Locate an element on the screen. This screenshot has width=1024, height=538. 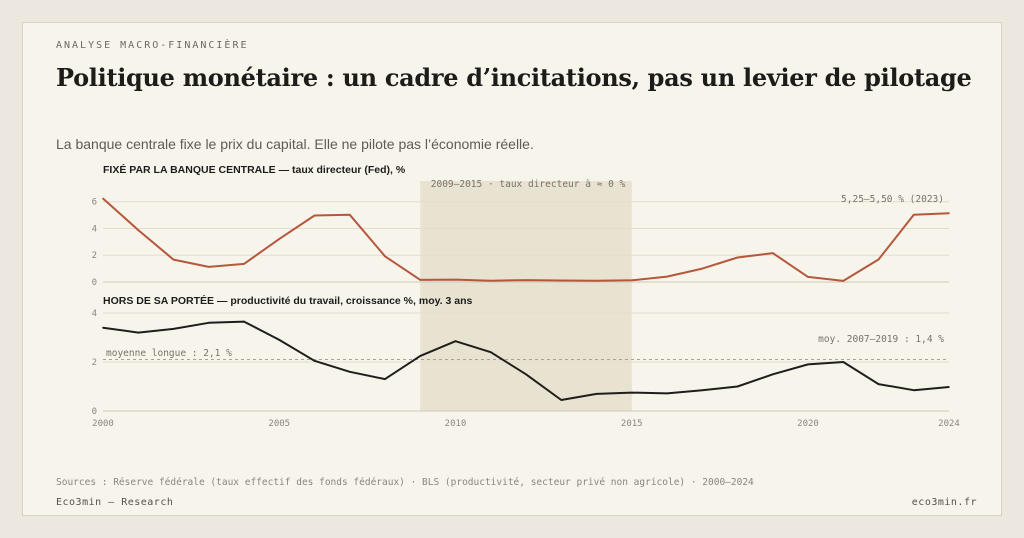
rate-end-annotation: 5,25–5,50 % (2023) is located at coordinates (892, 199).